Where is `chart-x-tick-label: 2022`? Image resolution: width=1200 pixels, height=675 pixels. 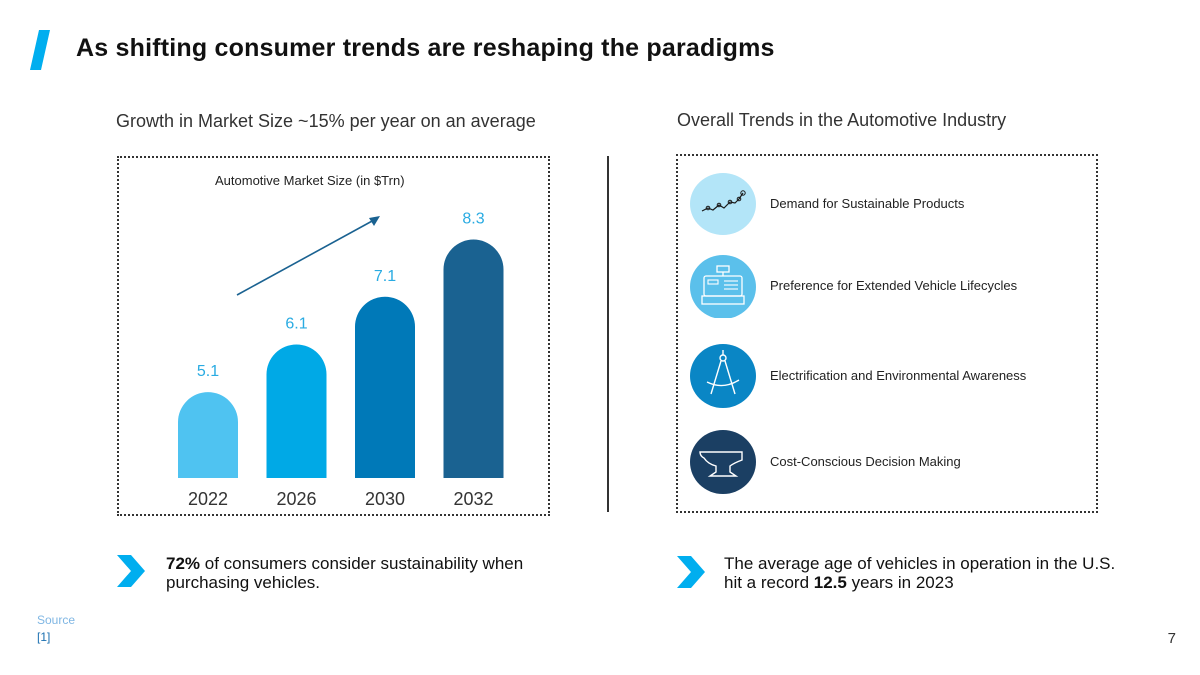 chart-x-tick-label: 2022 is located at coordinates (208, 499).